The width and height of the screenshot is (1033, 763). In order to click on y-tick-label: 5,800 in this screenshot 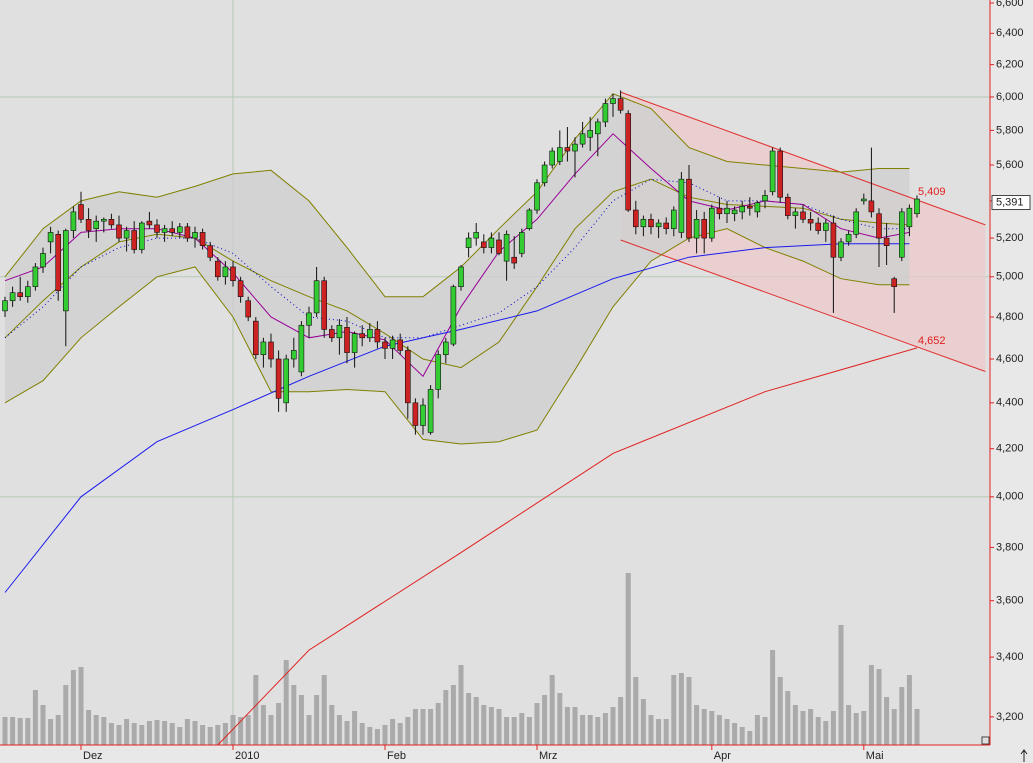, I will do `click(1010, 130)`.